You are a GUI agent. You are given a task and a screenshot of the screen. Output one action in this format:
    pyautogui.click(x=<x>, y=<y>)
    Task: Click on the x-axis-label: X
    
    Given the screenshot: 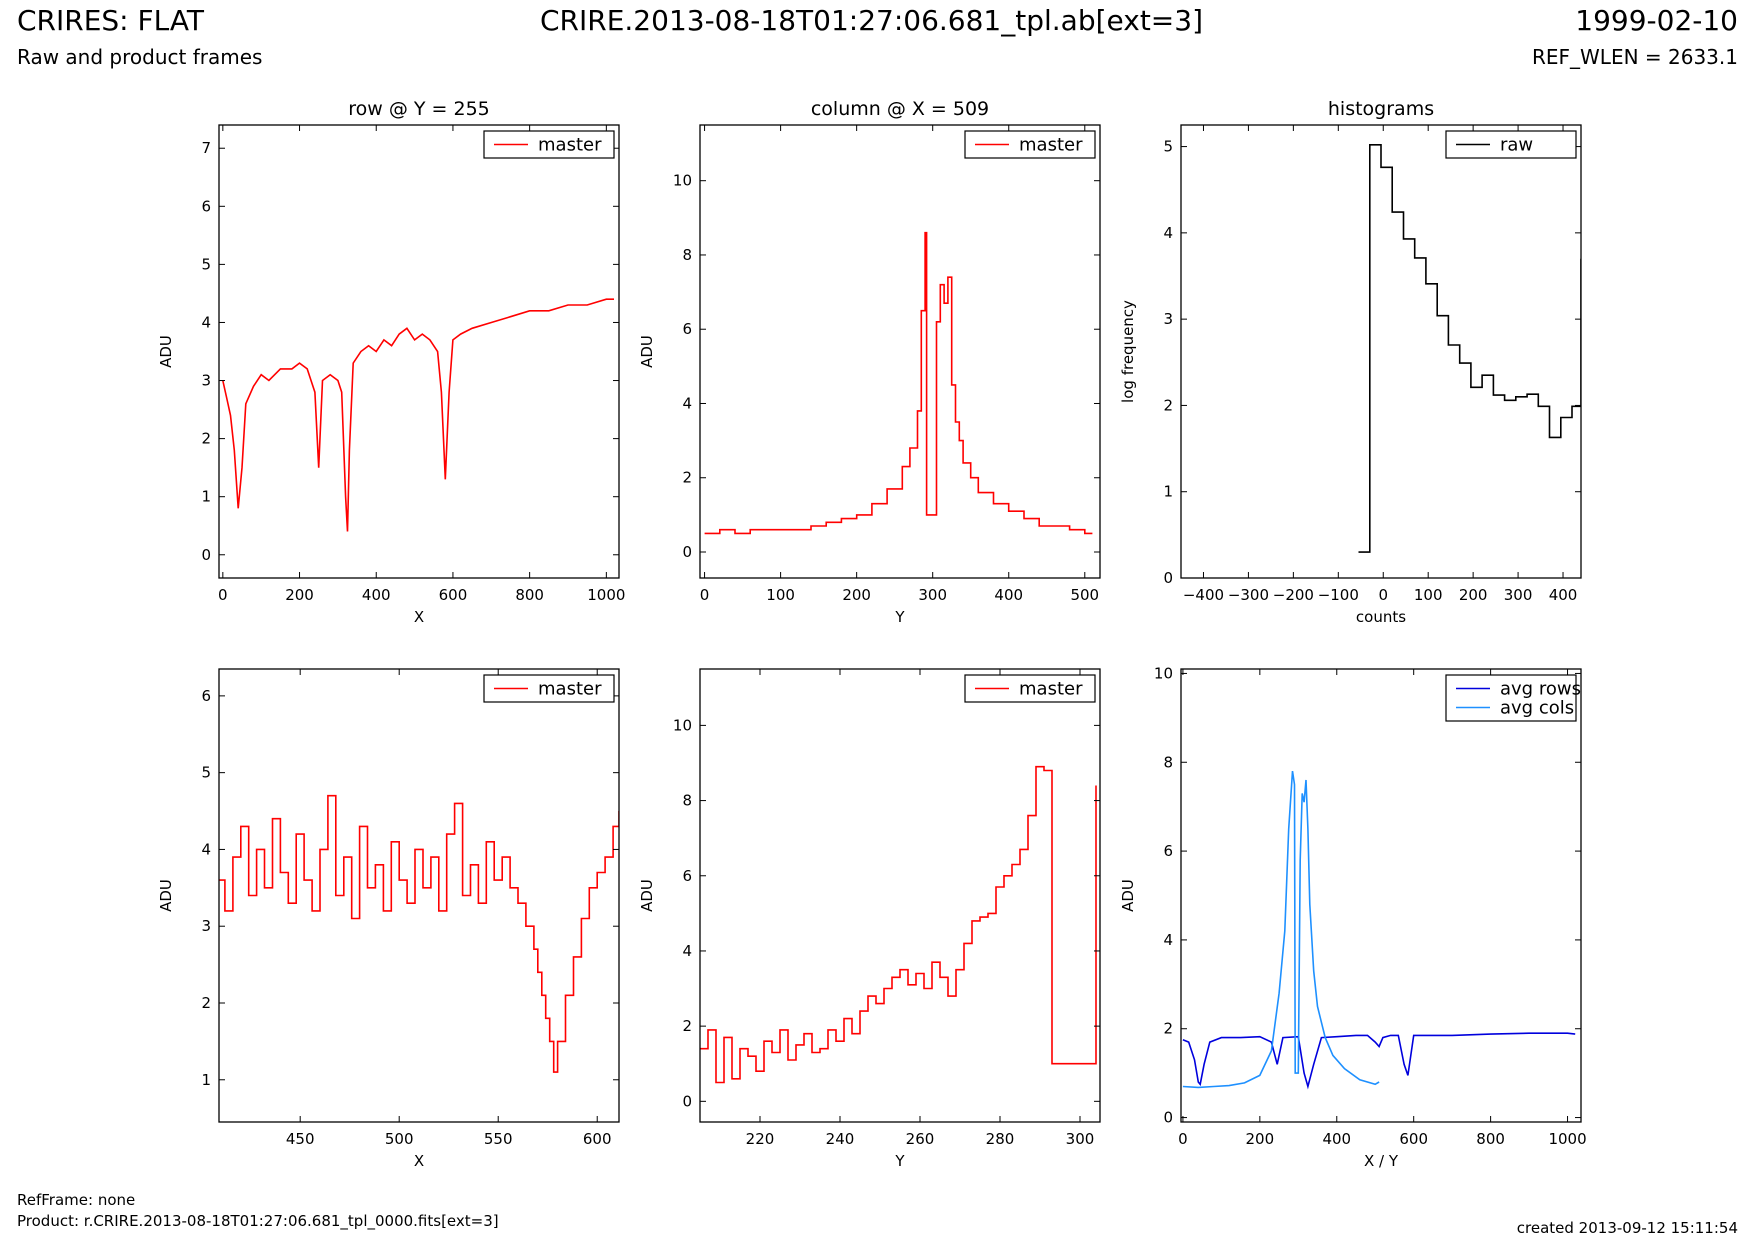 What is the action you would take?
    pyautogui.click(x=419, y=617)
    